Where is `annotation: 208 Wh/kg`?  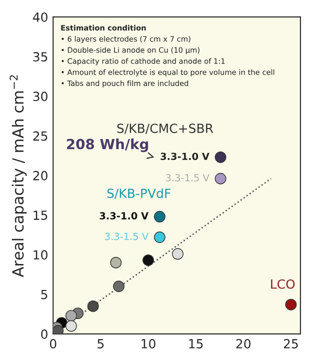 annotation: 208 Wh/kg is located at coordinates (107, 145).